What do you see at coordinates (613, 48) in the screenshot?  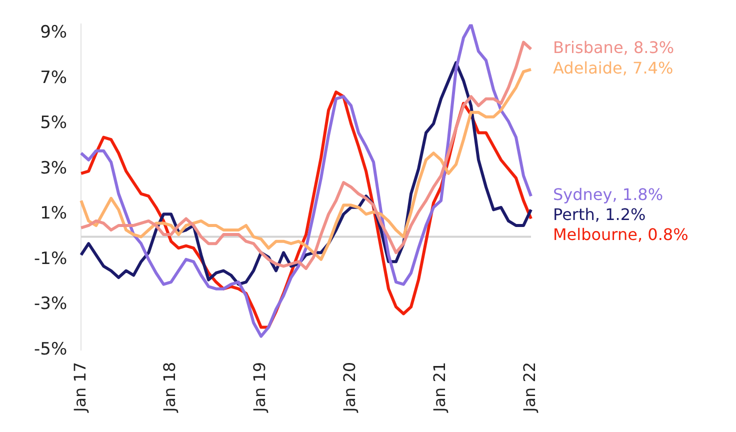 I see `series-label: Brisbane, 8.3%` at bounding box center [613, 48].